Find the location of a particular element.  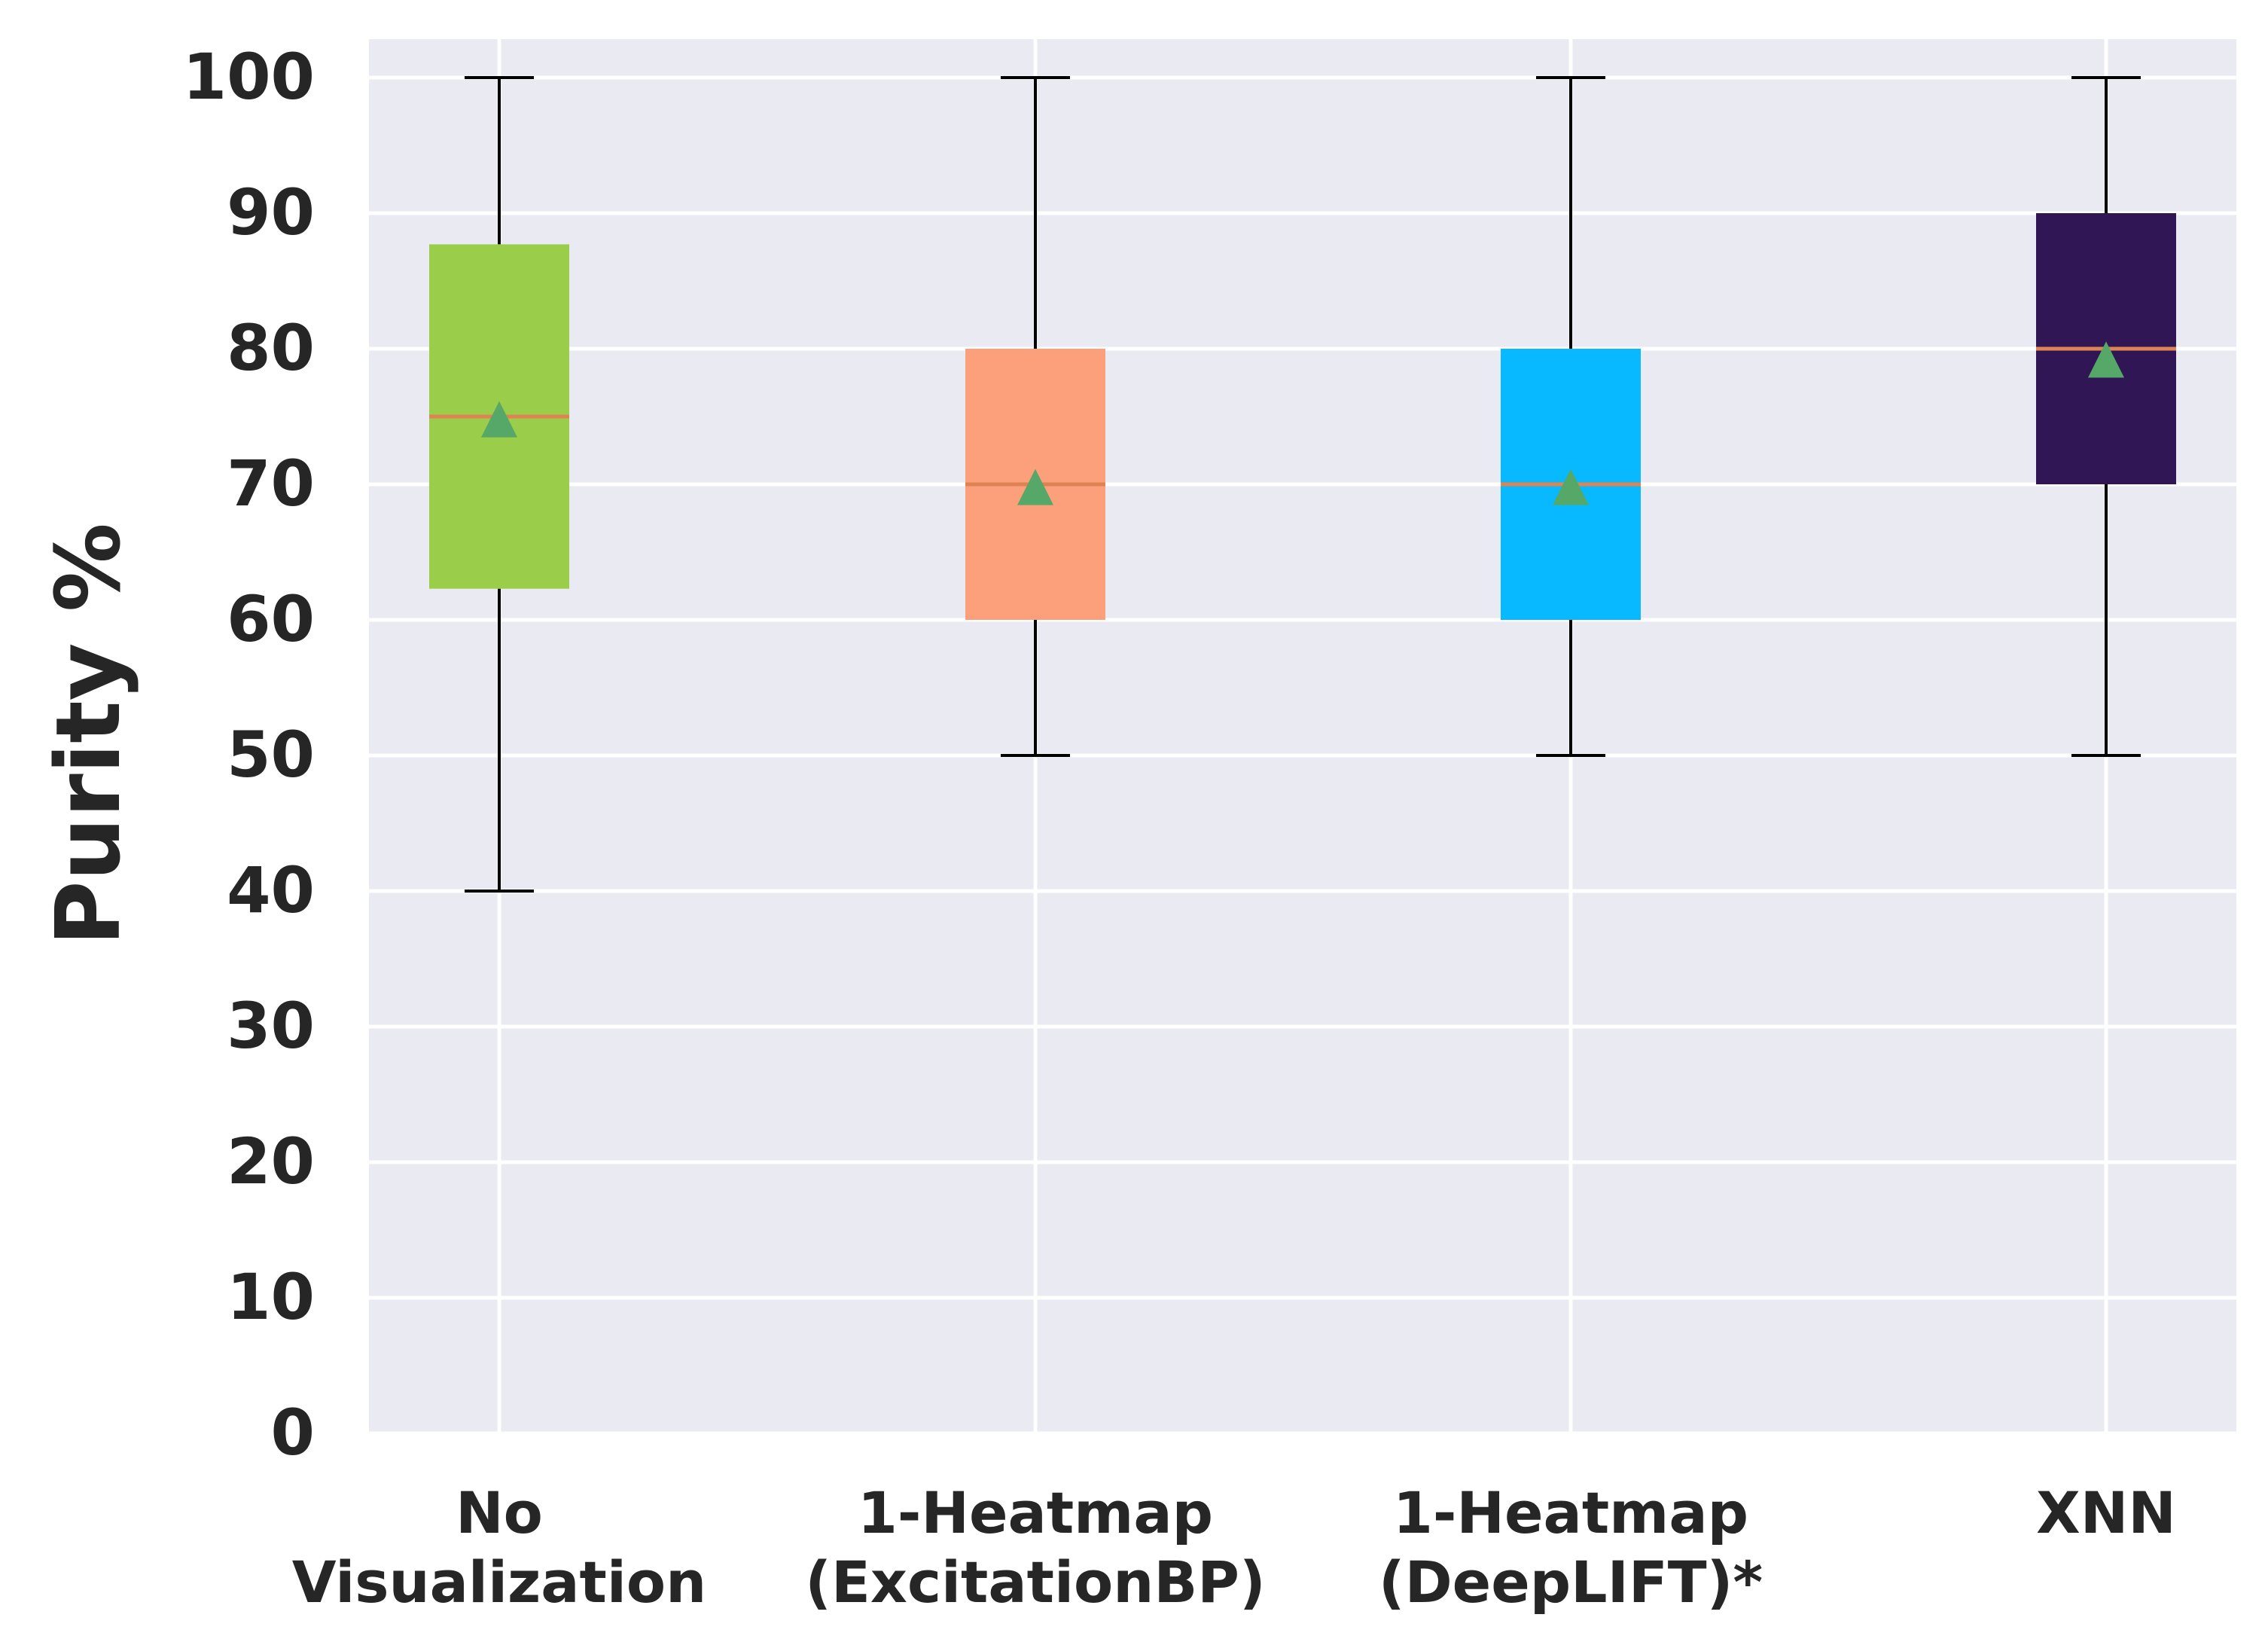

y-tick-label: 60 is located at coordinates (271, 619).